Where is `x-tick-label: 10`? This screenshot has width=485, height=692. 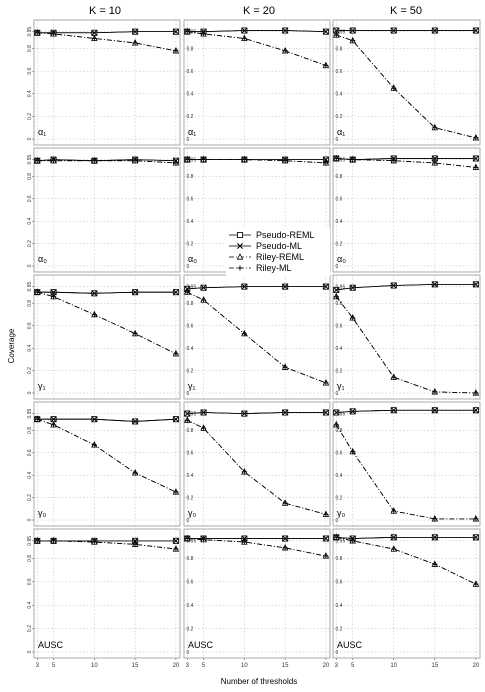
x-tick-label: 10 is located at coordinates (393, 666).